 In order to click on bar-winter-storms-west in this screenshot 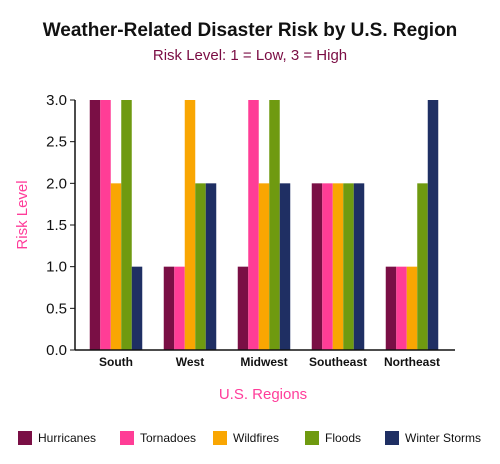, I will do `click(211, 266)`.